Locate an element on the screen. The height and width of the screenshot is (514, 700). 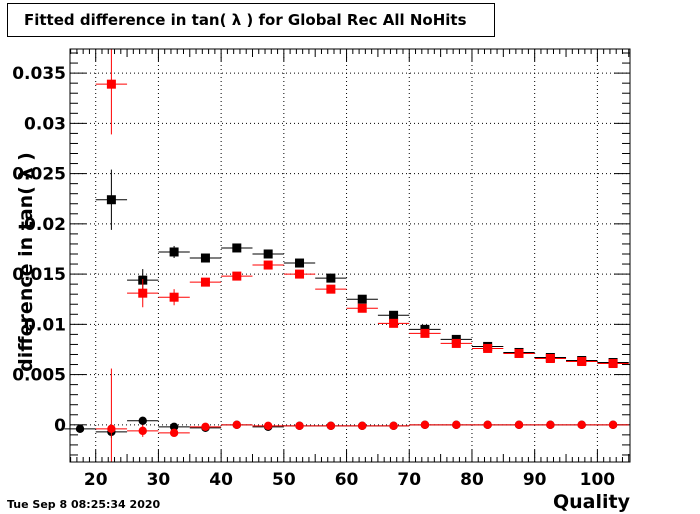
x-tick-label: 20 is located at coordinates (96, 480).